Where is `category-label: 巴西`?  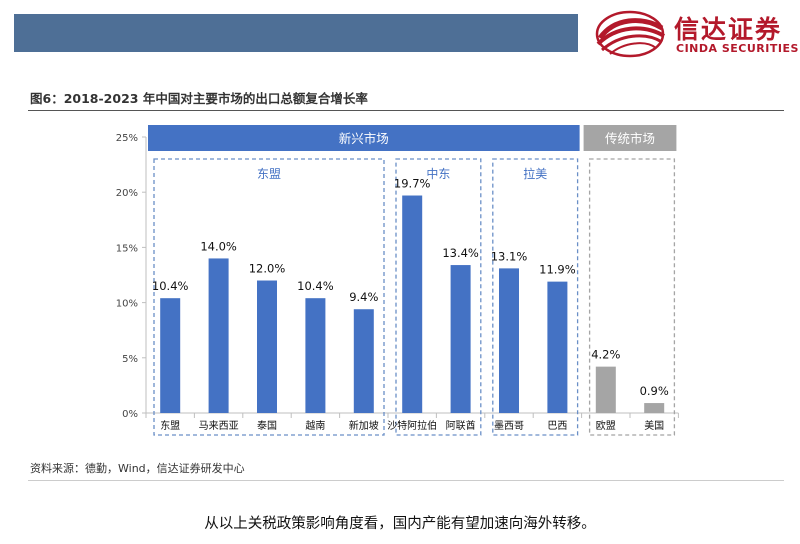 category-label: 巴西 is located at coordinates (557, 426).